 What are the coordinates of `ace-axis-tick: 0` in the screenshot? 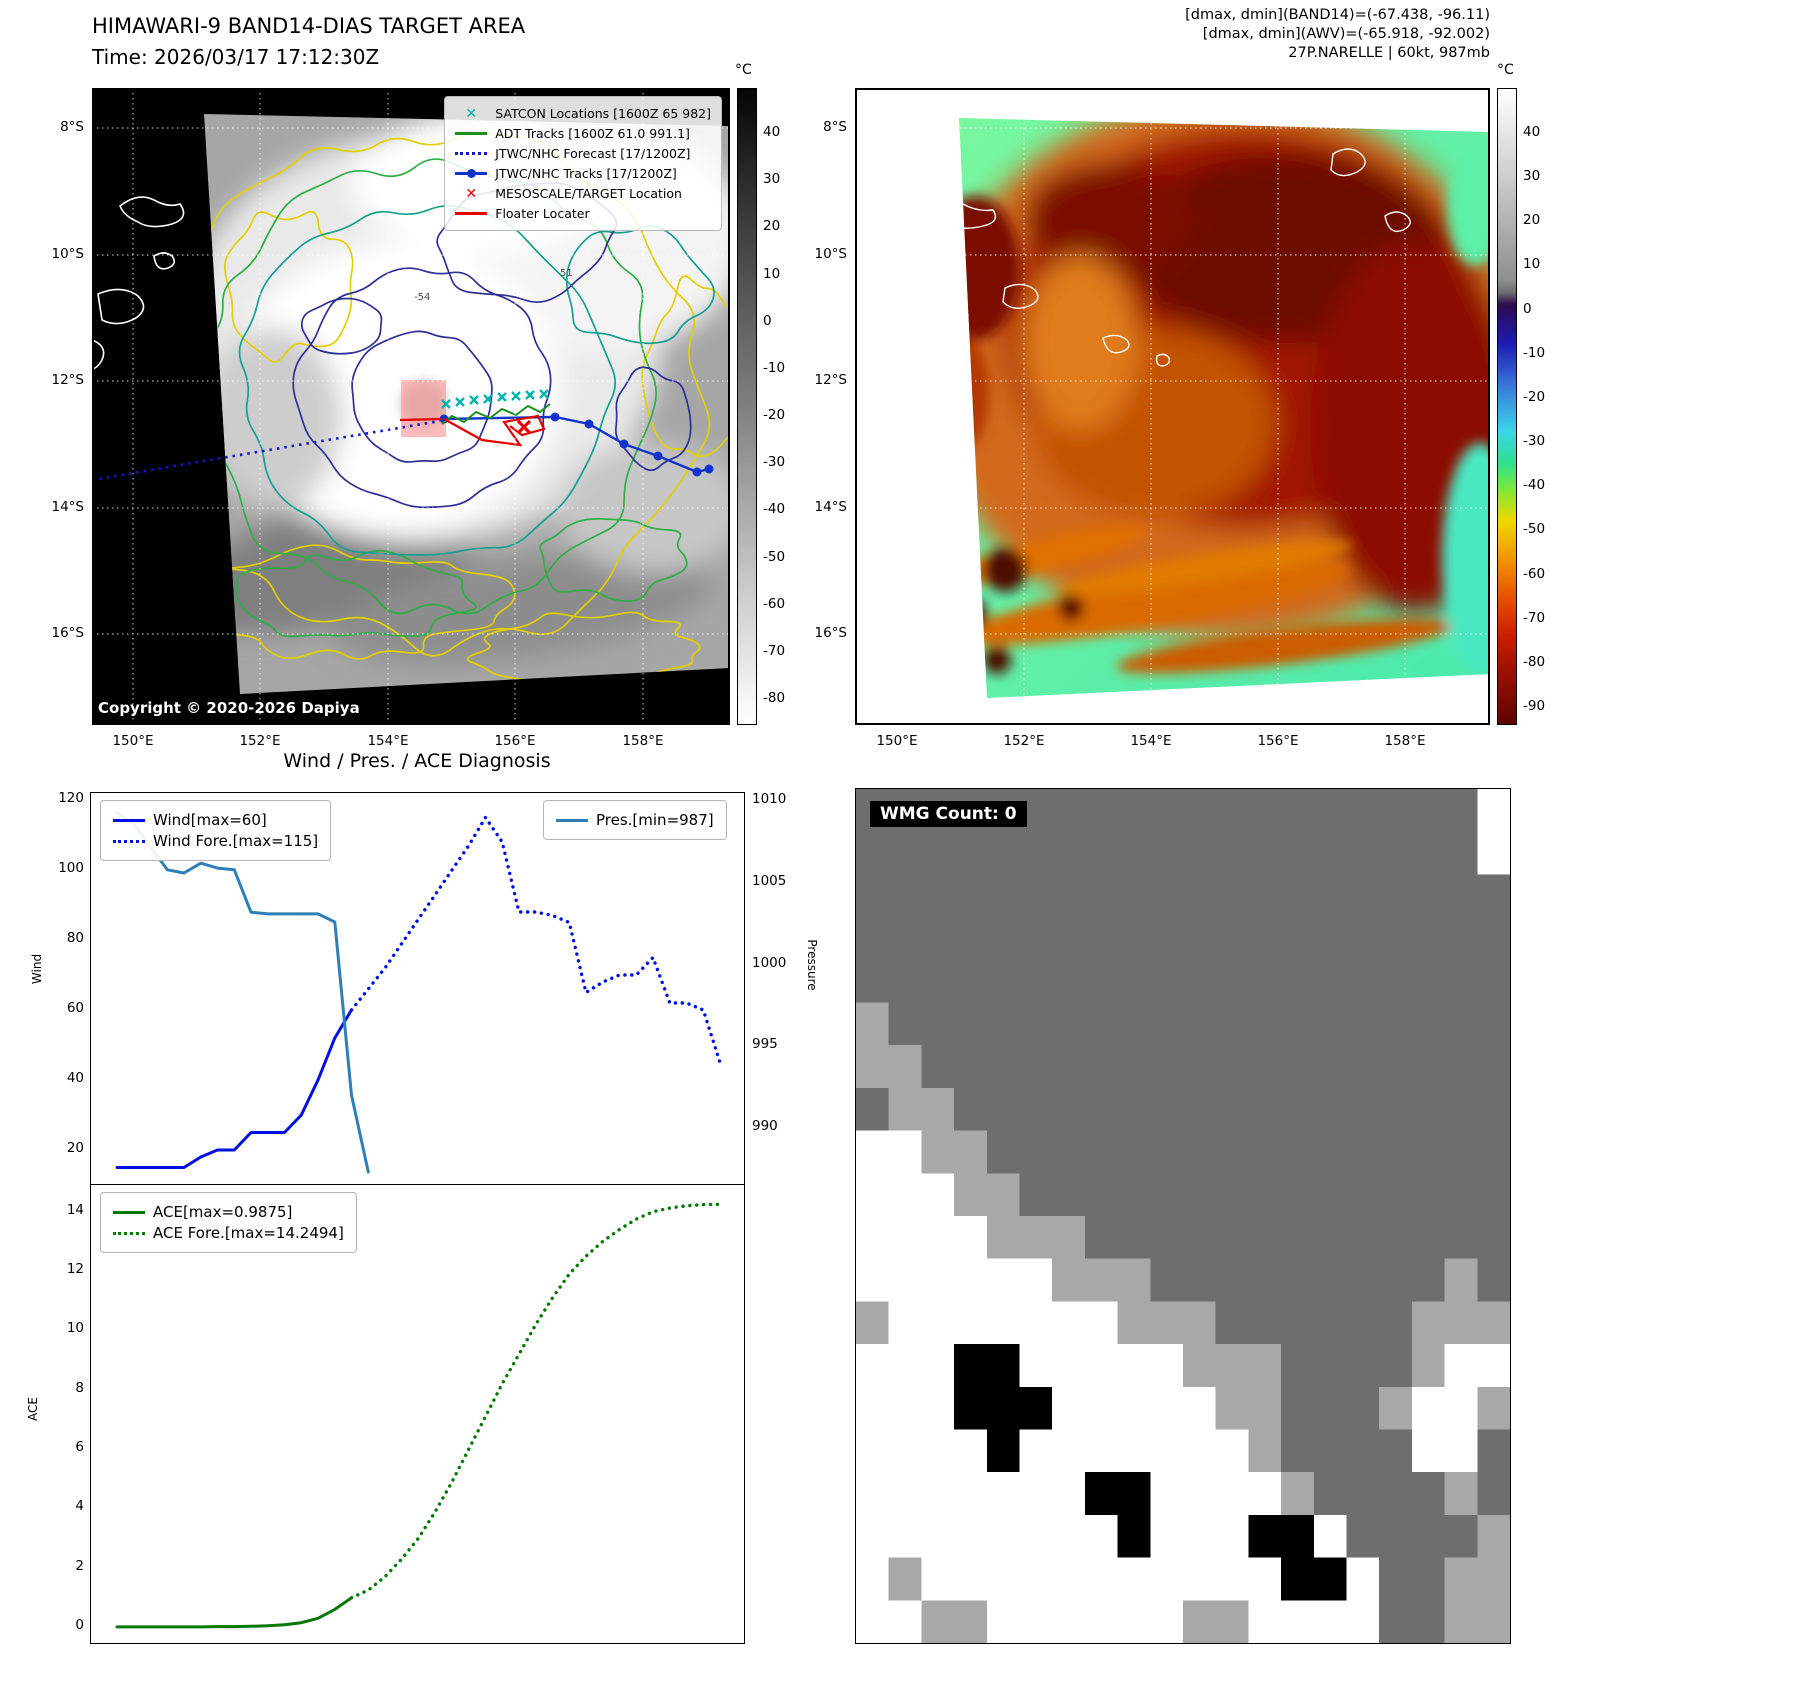 It's located at (79, 1625).